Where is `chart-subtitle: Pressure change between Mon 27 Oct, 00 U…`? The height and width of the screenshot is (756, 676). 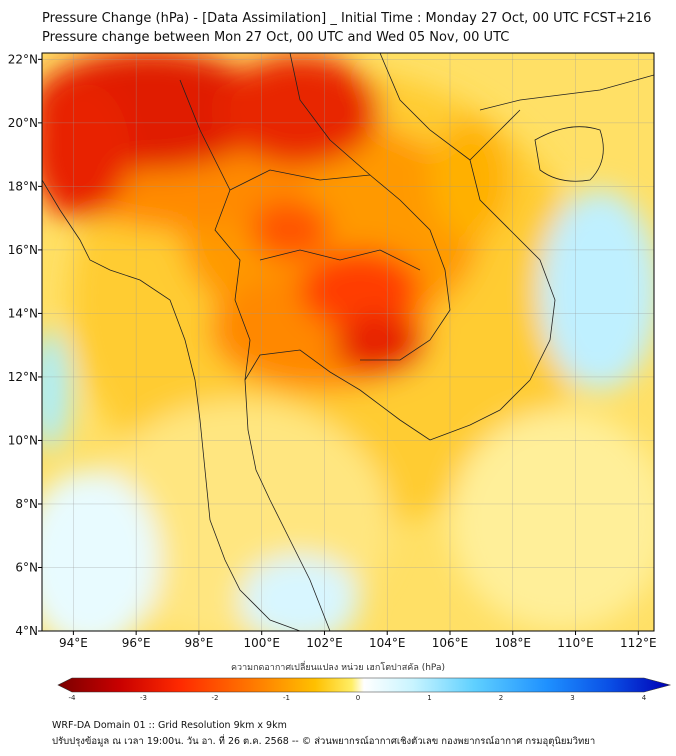 chart-subtitle: Pressure change between Mon 27 Oct, 00 U… is located at coordinates (276, 37).